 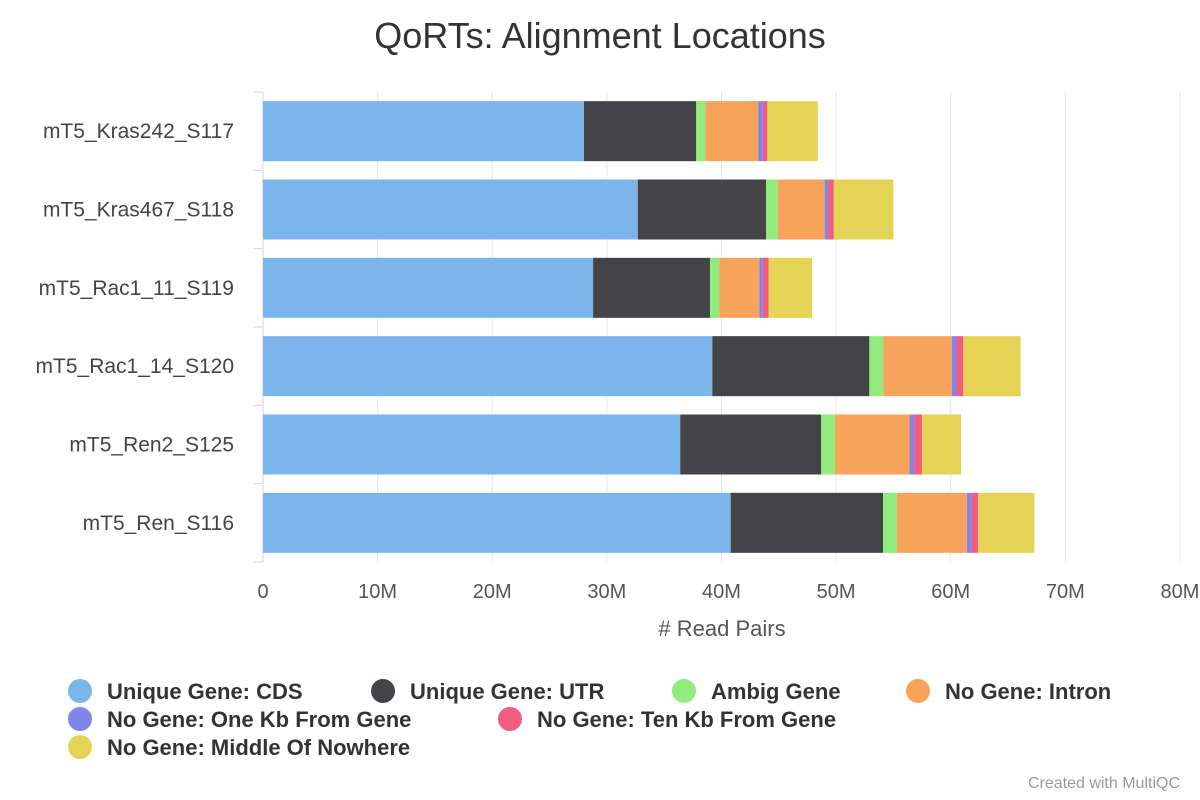 I want to click on legend-item: No Gene: One Kb From Gene, so click(x=259, y=719).